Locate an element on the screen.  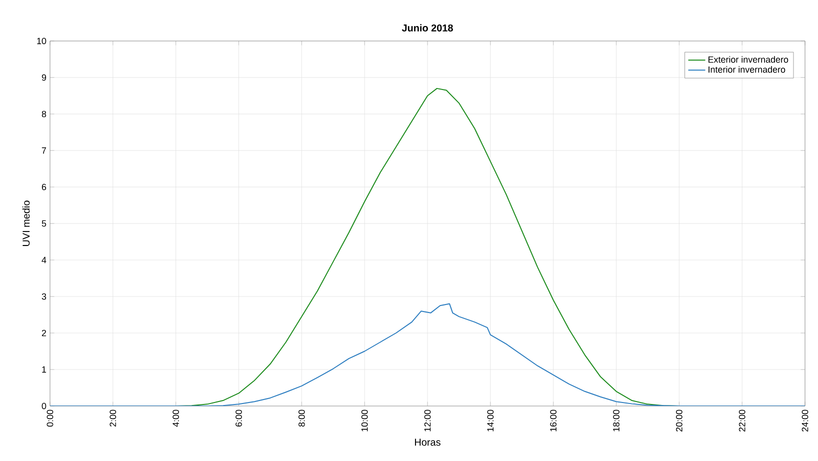
y-tick-label: 4 is located at coordinates (44, 260).